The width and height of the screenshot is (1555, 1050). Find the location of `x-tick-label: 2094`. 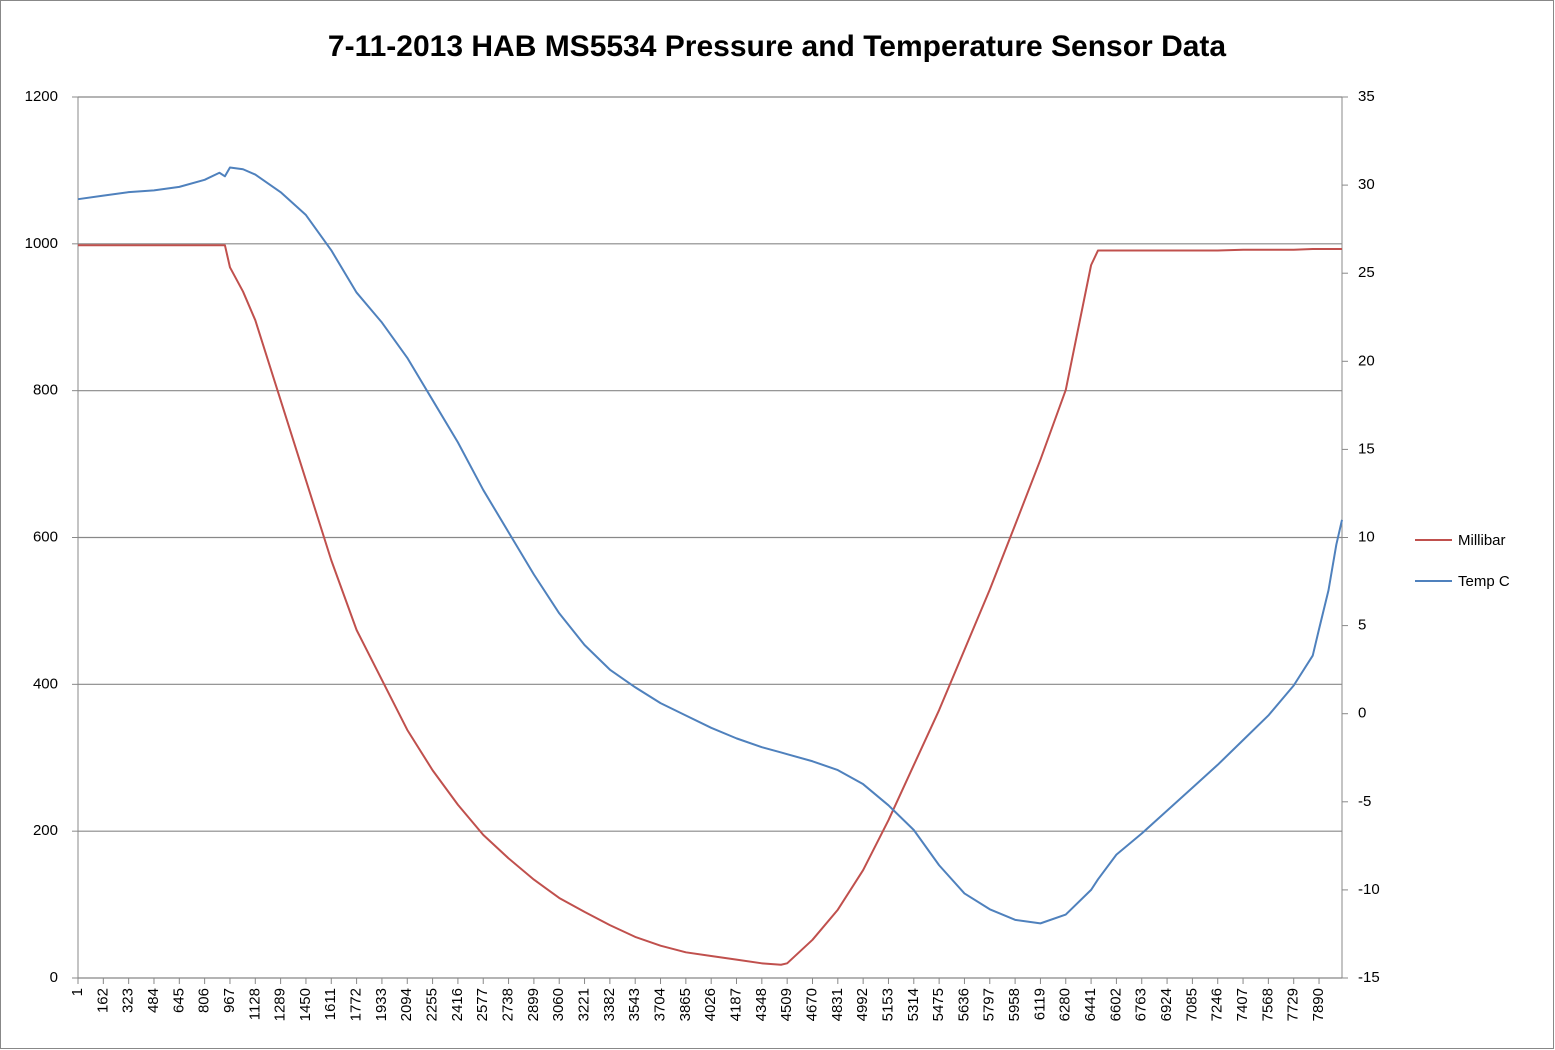

x-tick-label: 2094 is located at coordinates (406, 1004).